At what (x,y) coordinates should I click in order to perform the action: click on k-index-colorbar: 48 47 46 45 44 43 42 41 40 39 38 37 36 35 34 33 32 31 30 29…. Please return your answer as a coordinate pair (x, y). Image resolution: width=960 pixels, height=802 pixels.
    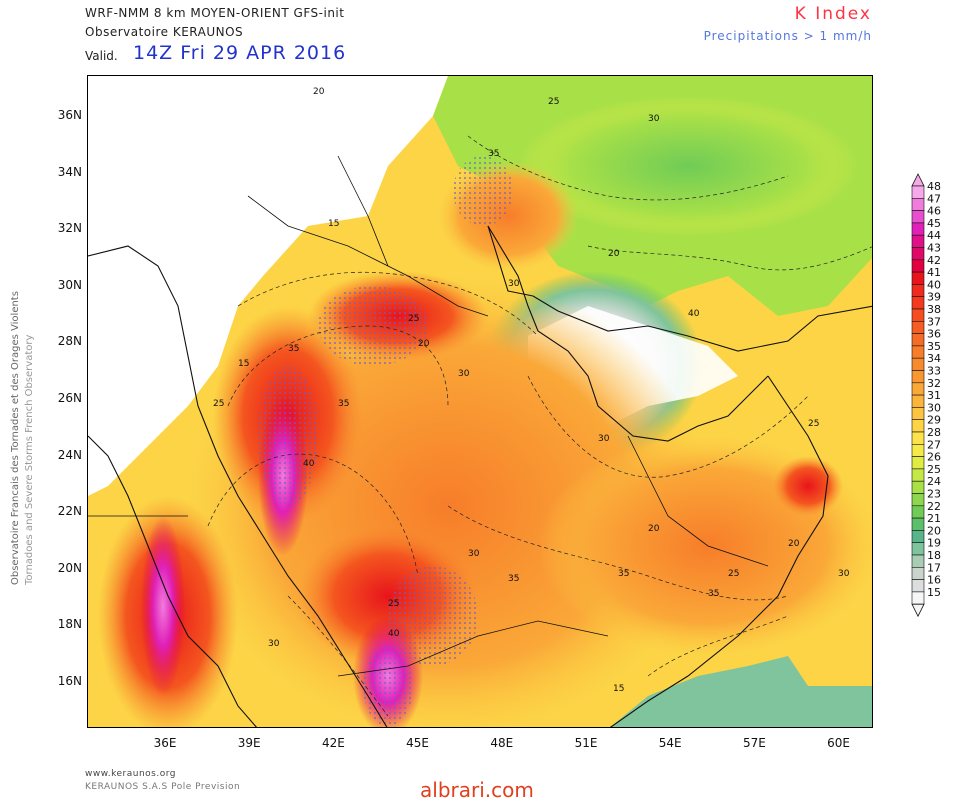
    Looking at the image, I should click on (926, 405).